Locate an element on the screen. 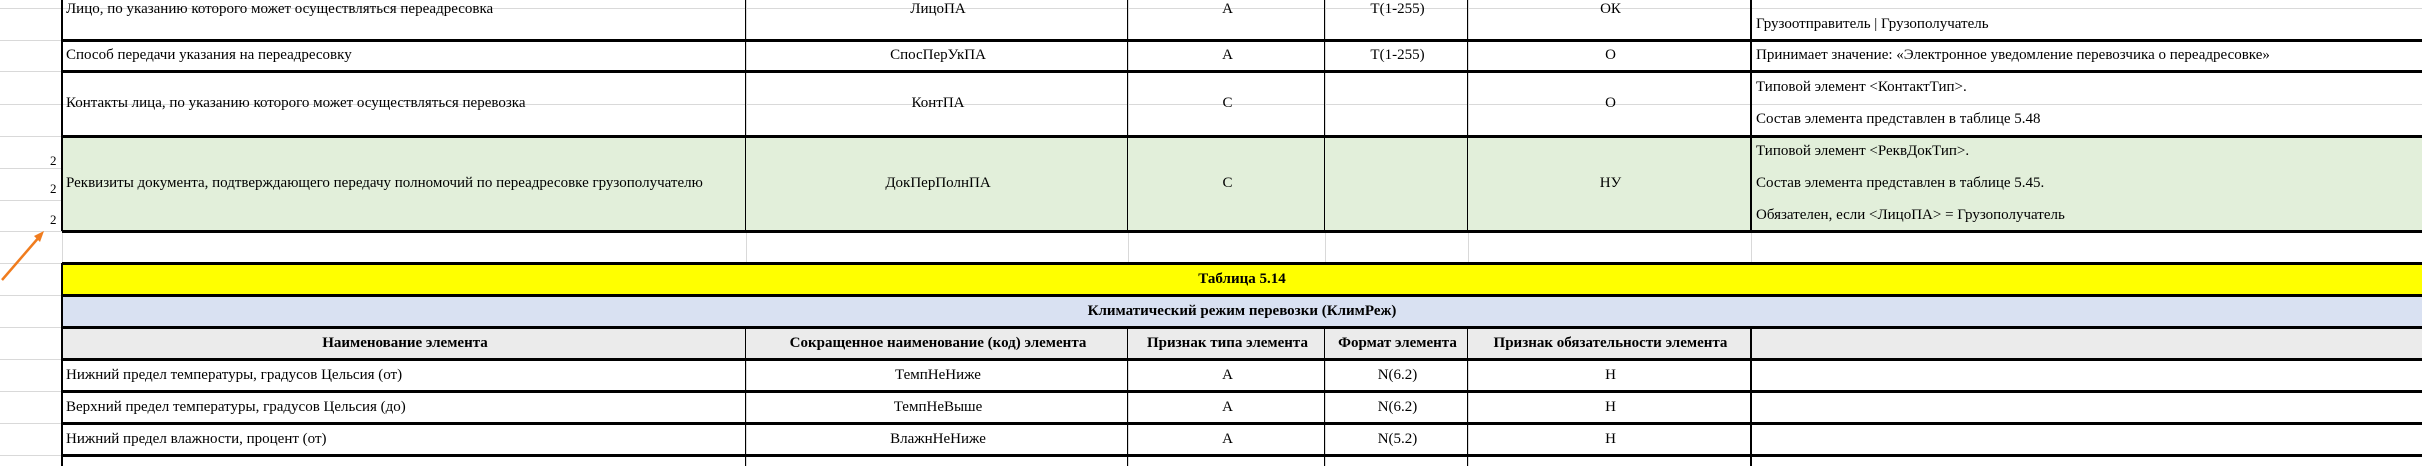 This screenshot has height=466, width=2422. cell-format: N(5.2) is located at coordinates (1397, 438).